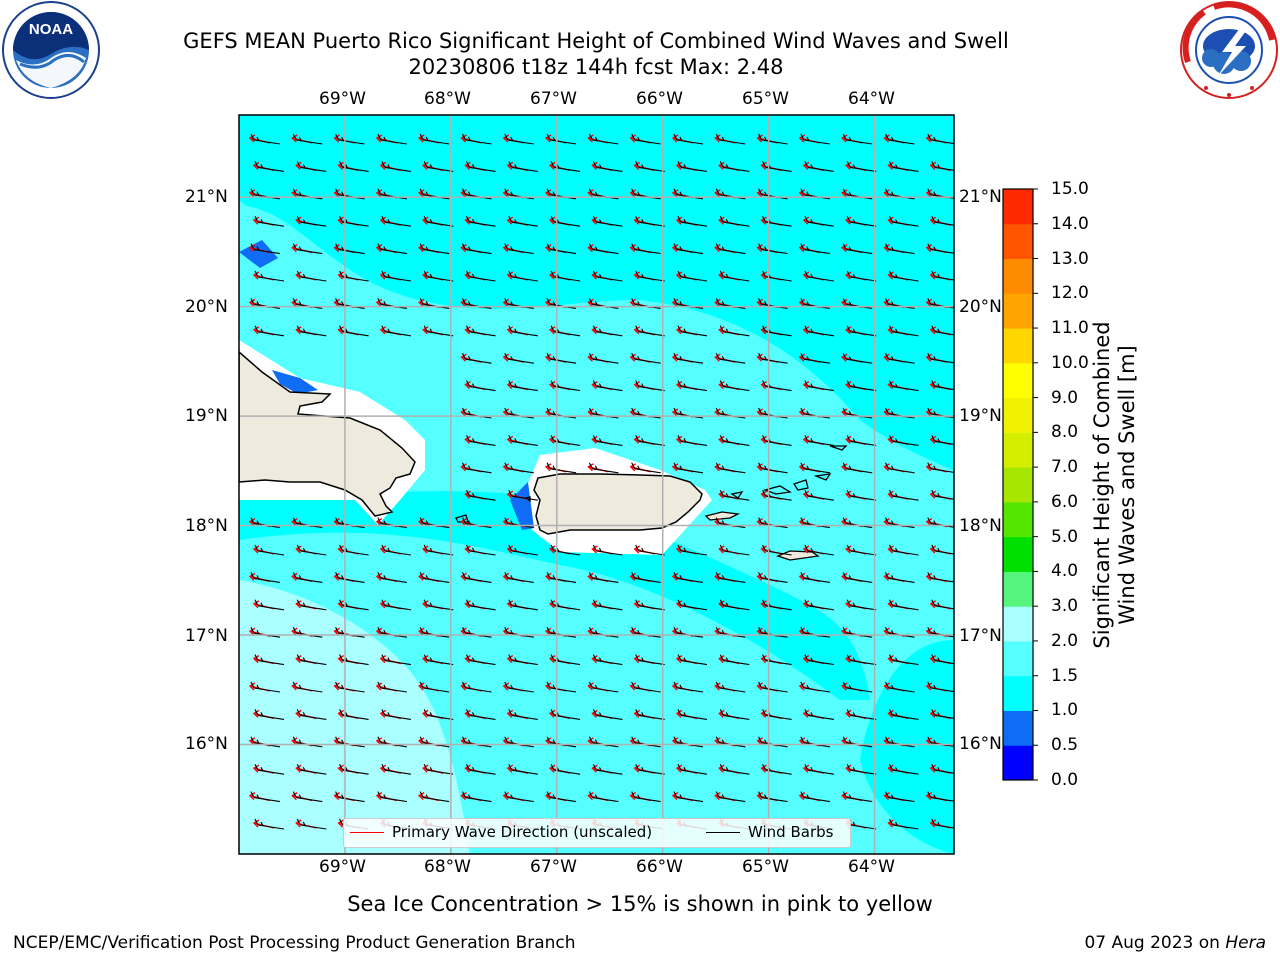  What do you see at coordinates (980, 197) in the screenshot?
I see `lat-label-right: 21°N` at bounding box center [980, 197].